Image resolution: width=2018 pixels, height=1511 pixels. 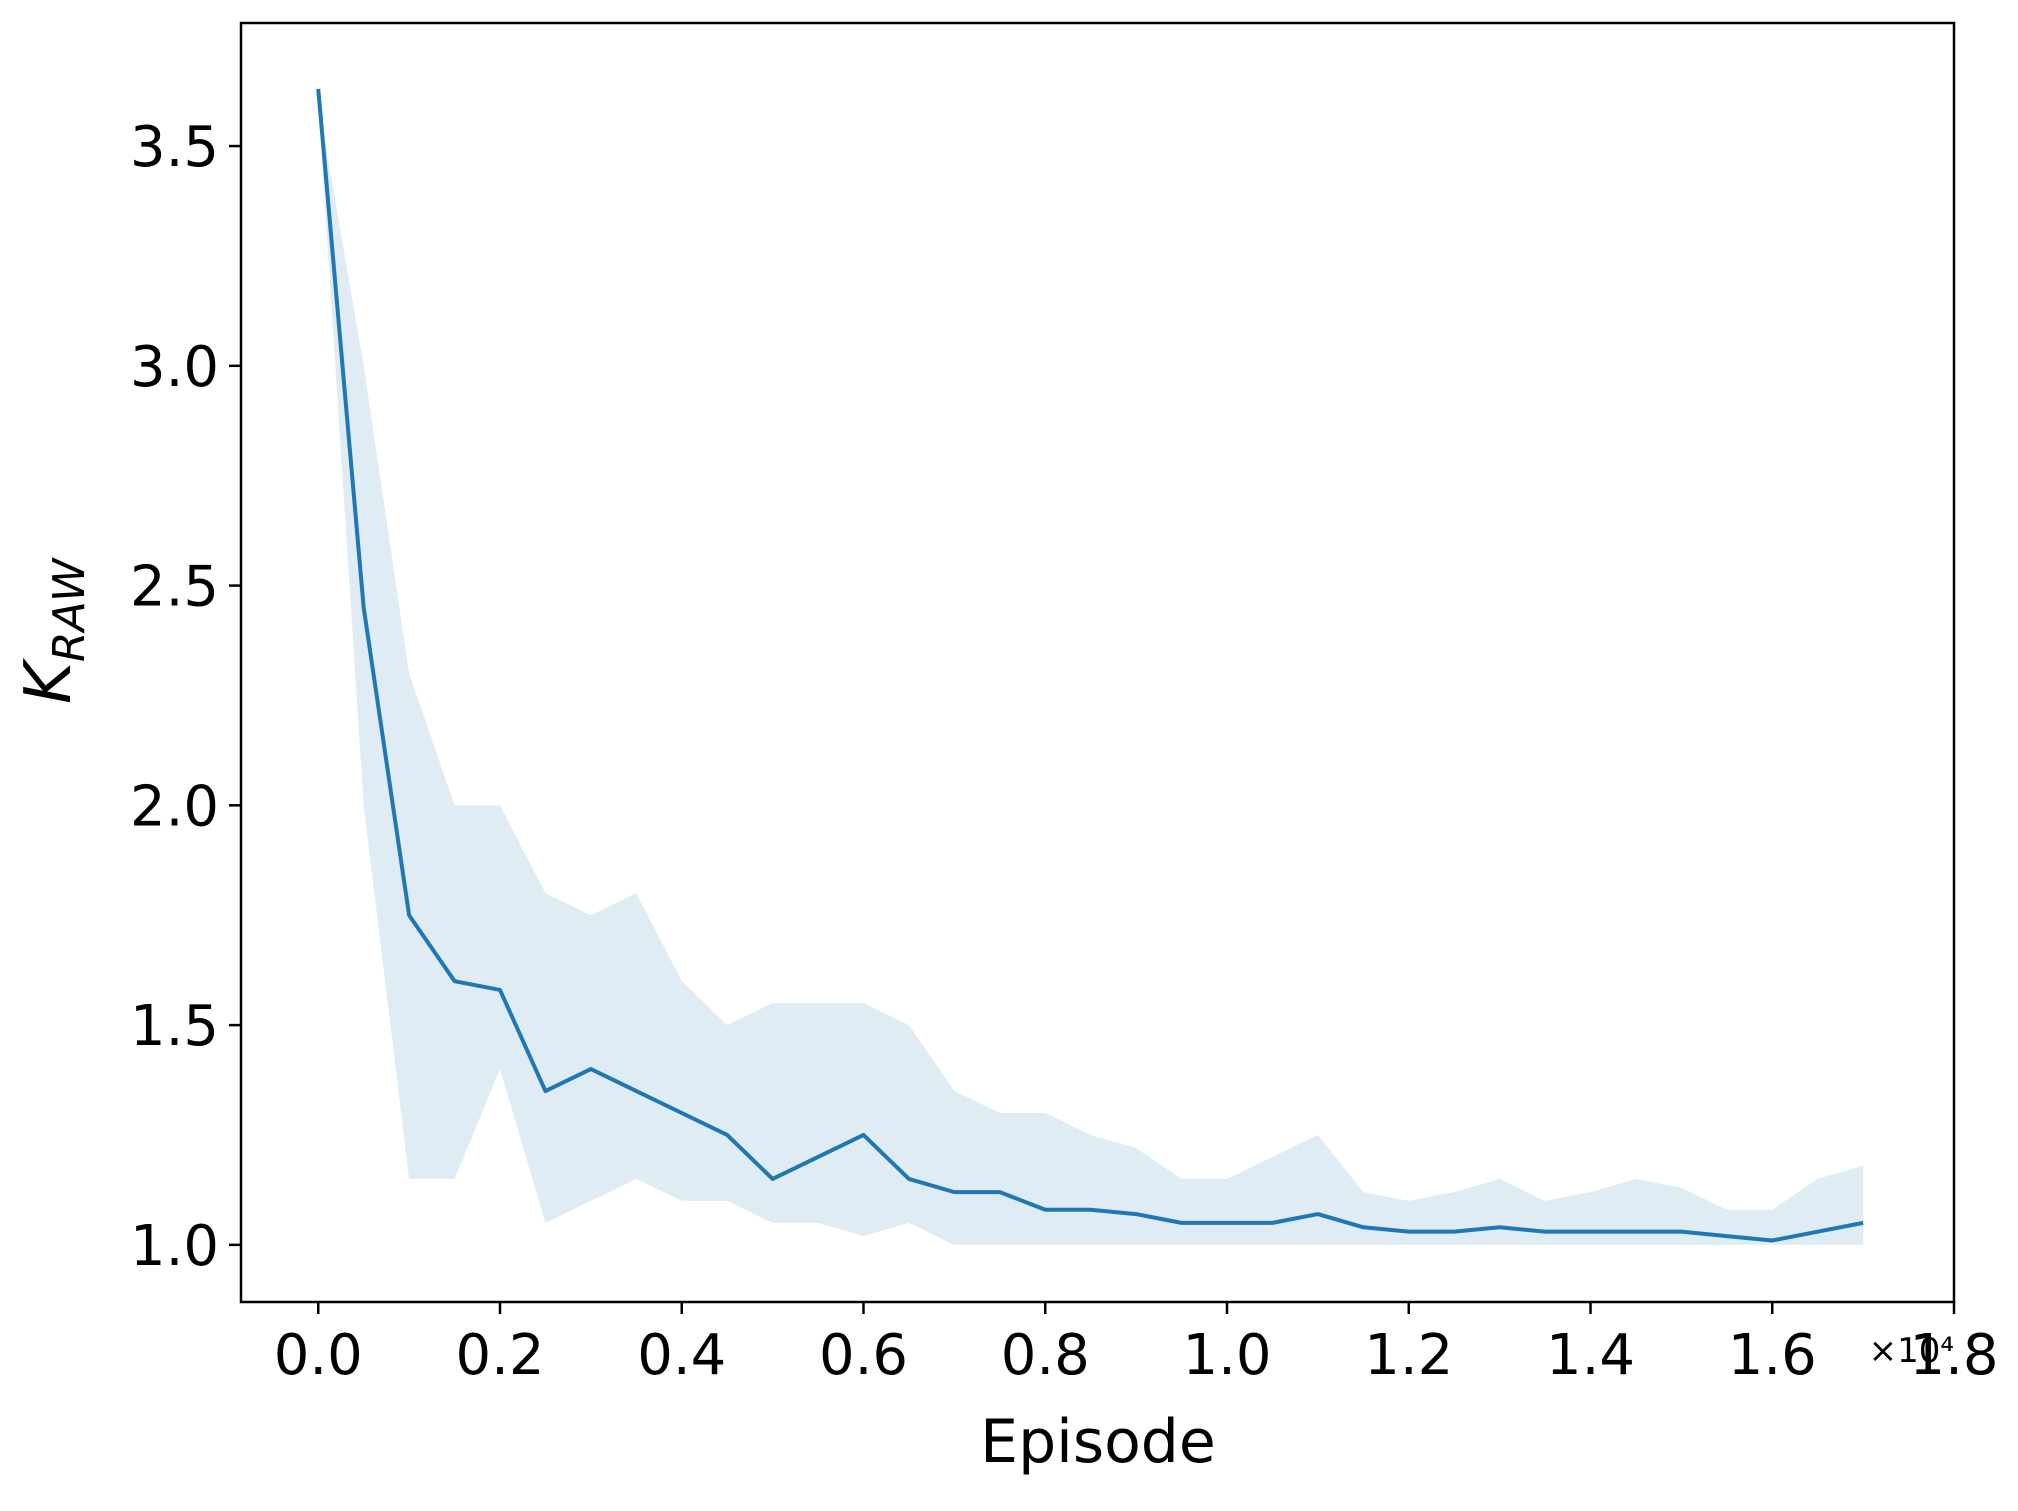 What do you see at coordinates (1226, 1355) in the screenshot?
I see `x-tick-label: 1.0` at bounding box center [1226, 1355].